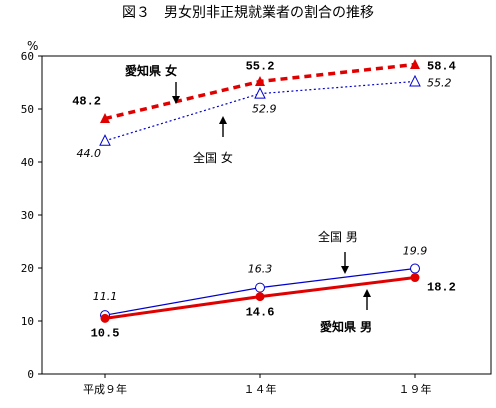 Image resolution: width=496 pixels, height=408 pixels. Describe the element at coordinates (176, 100) in the screenshot. I see `arrow-head-aichi-female` at that location.